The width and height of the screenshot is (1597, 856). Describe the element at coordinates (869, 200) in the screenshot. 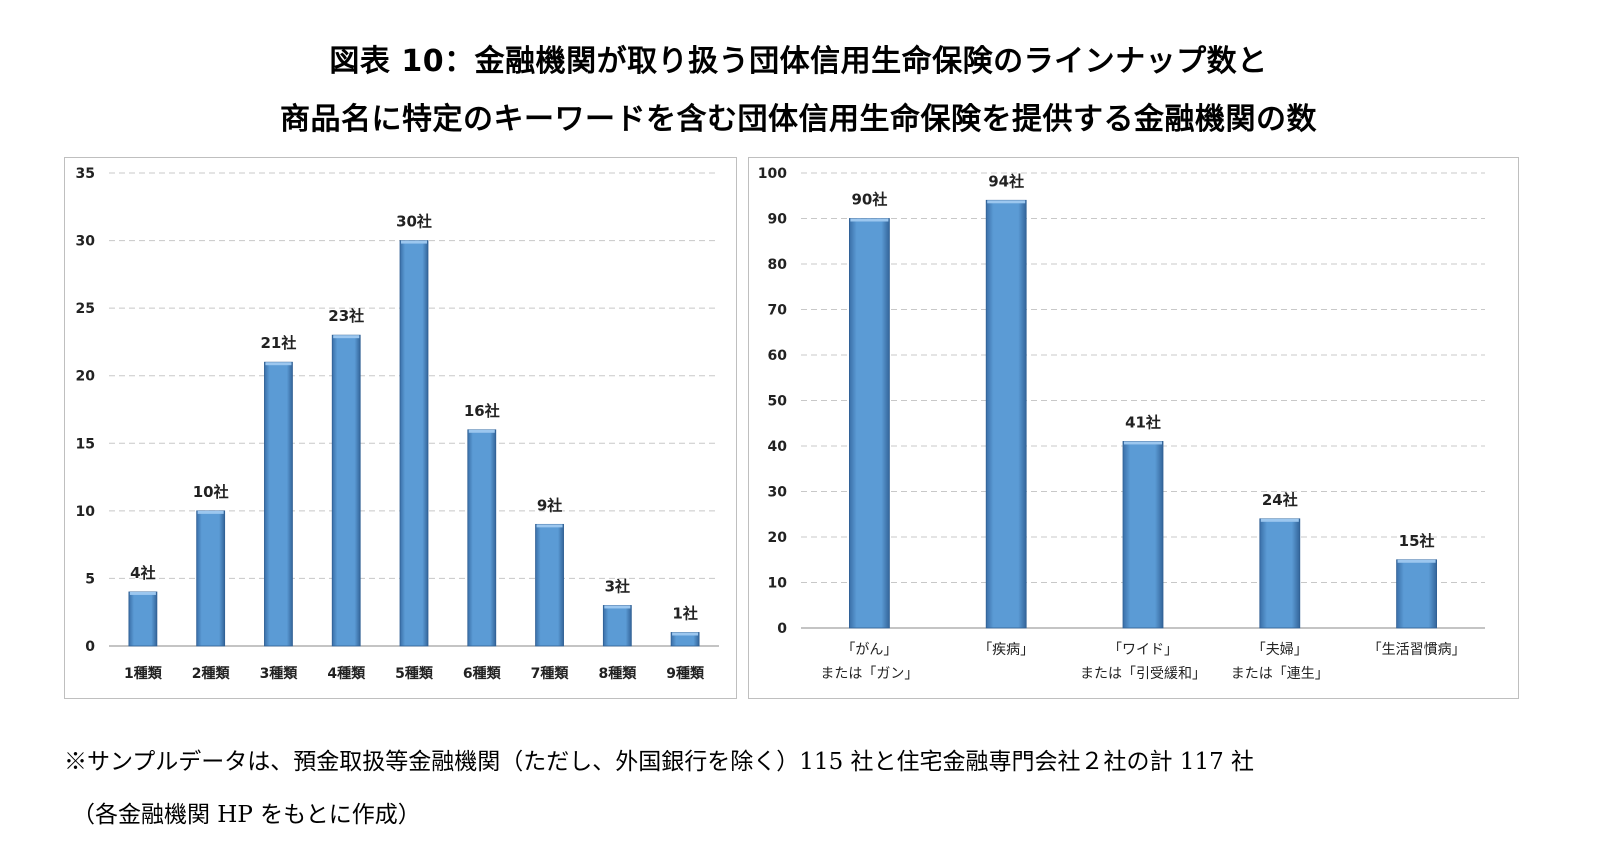

I see `data-label: 90社` at that location.